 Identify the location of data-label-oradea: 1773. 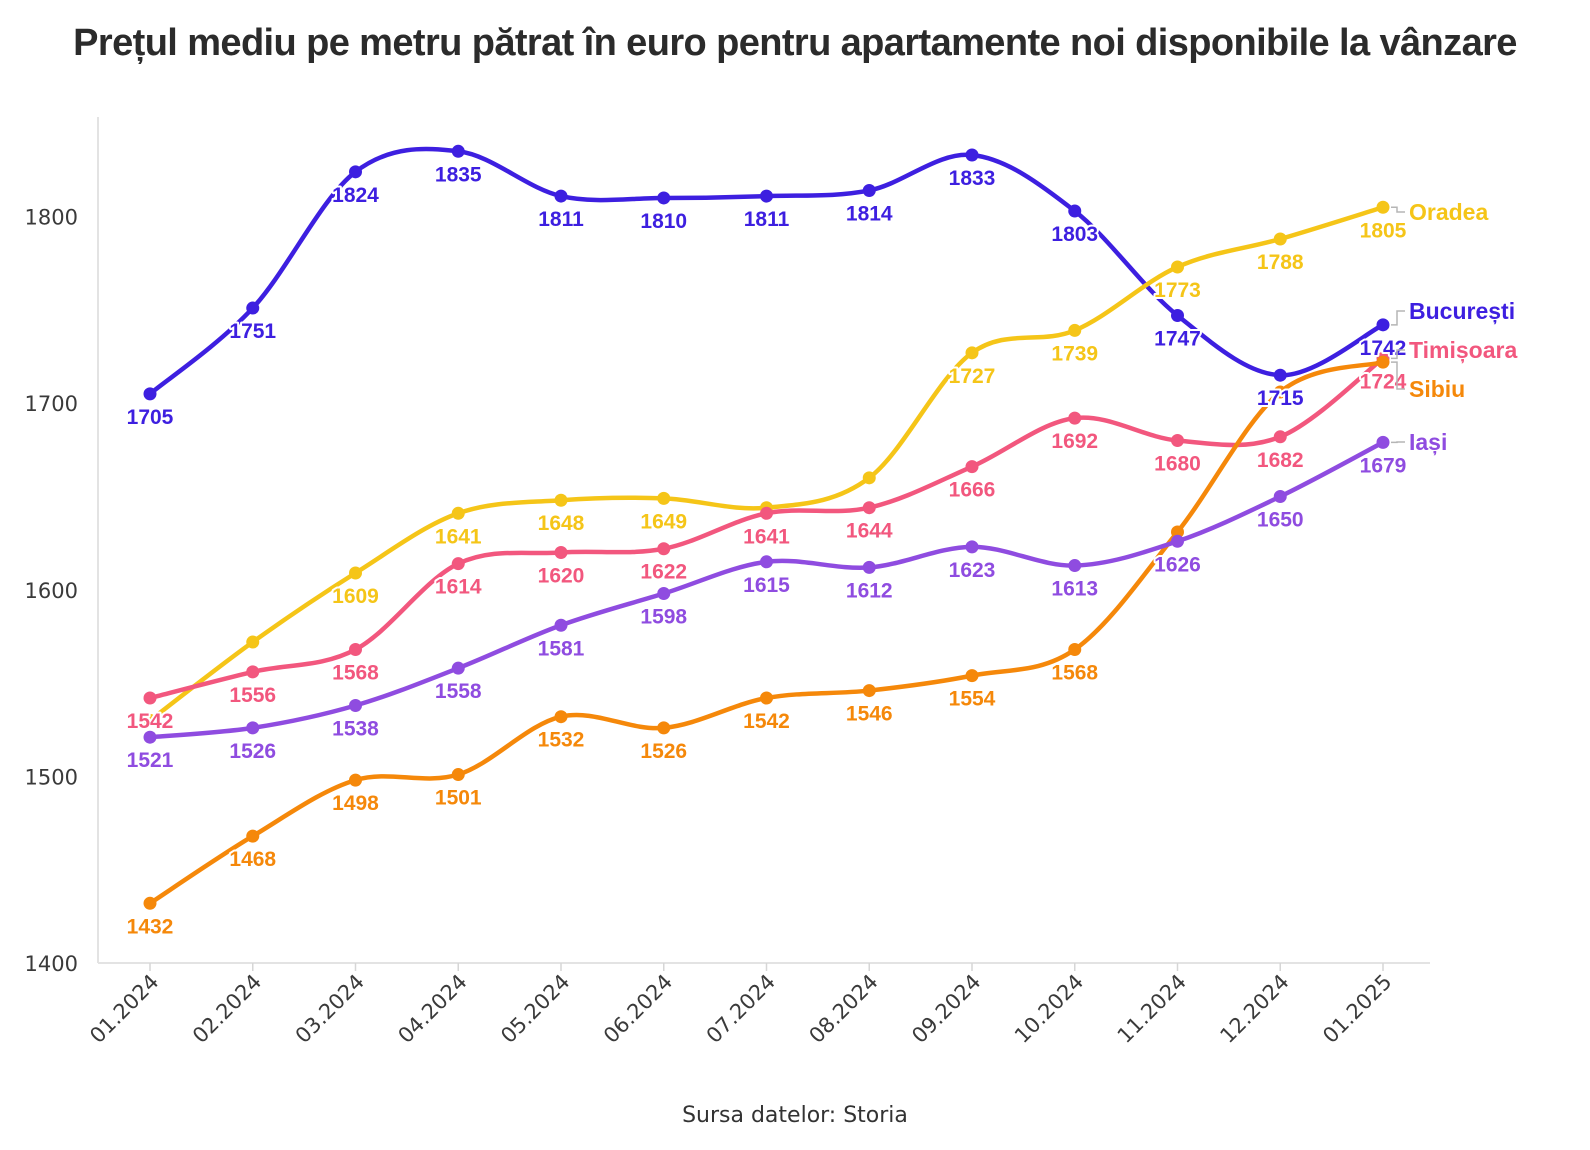
(1177, 290).